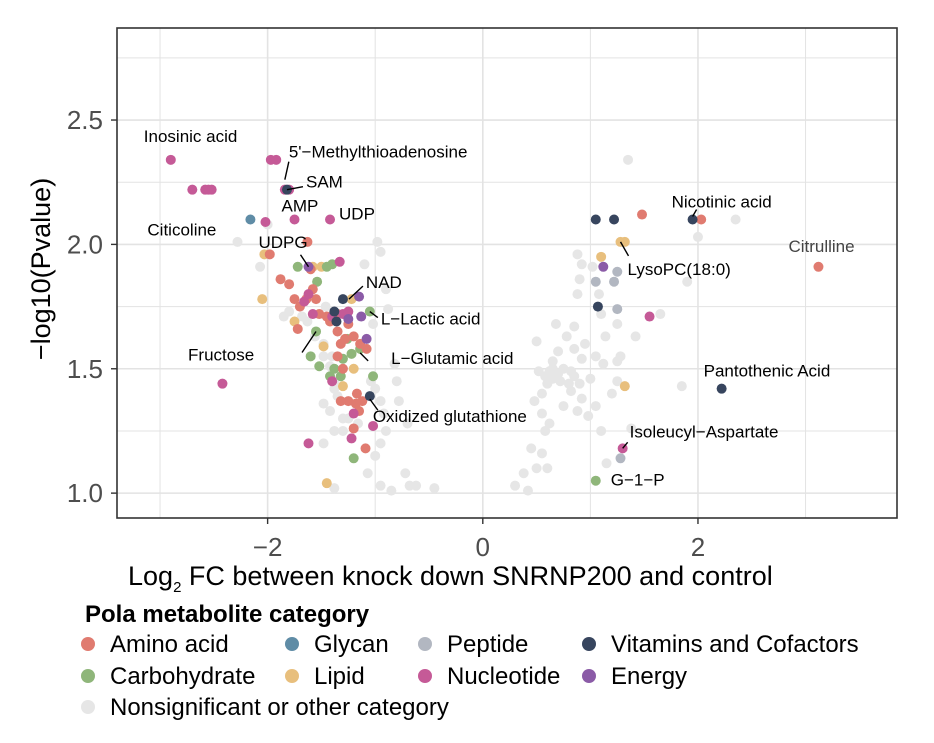 This screenshot has height=743, width=934. I want to click on legend-key-nucleotide, so click(425, 676).